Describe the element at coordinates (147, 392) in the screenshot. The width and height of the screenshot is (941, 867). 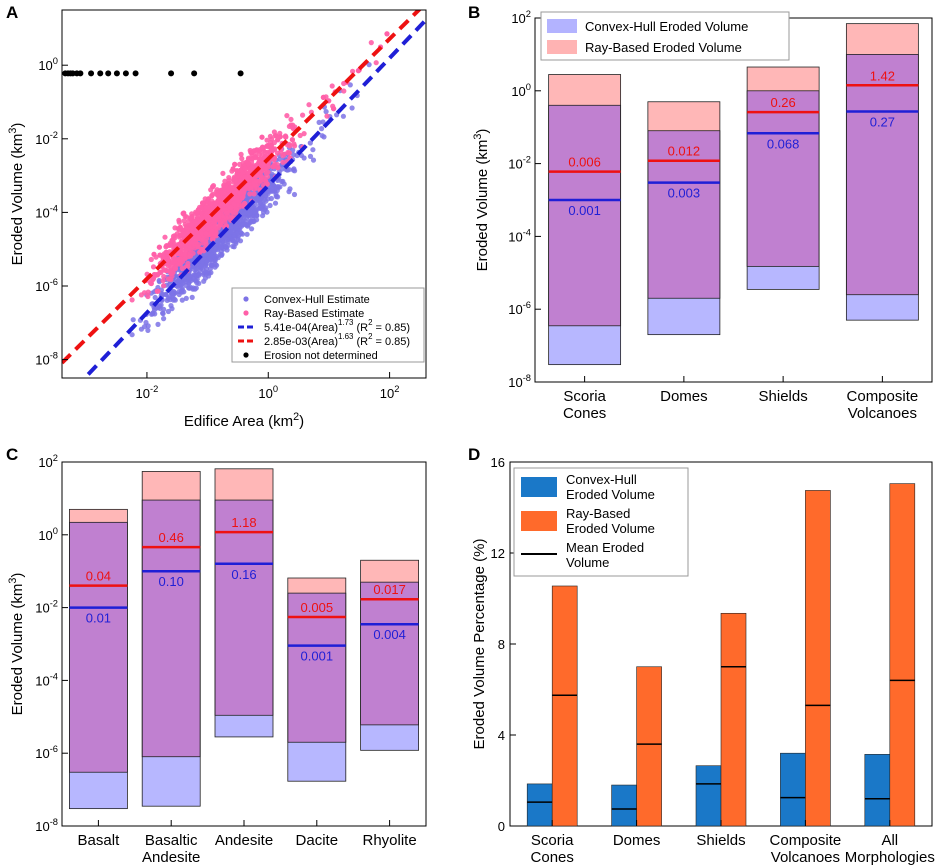
I see `x-tick-label: 10⁻²` at that location.